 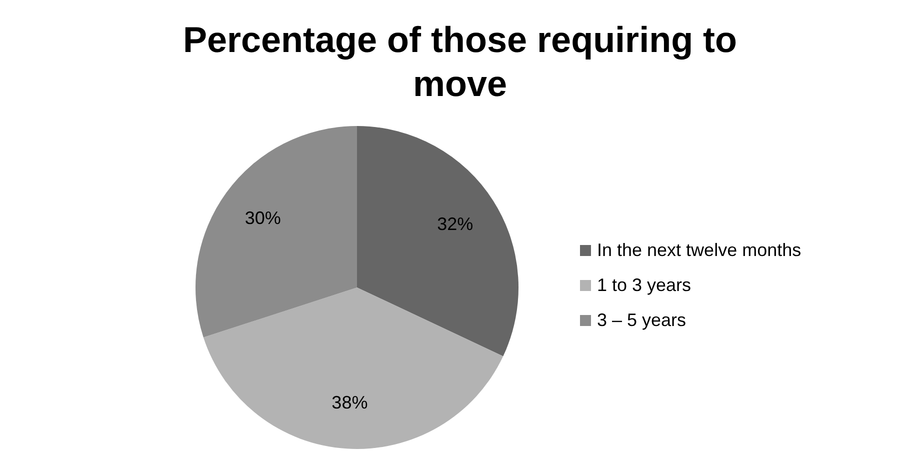 What do you see at coordinates (460, 62) in the screenshot?
I see `chart-title: Percentage of those requiring to move` at bounding box center [460, 62].